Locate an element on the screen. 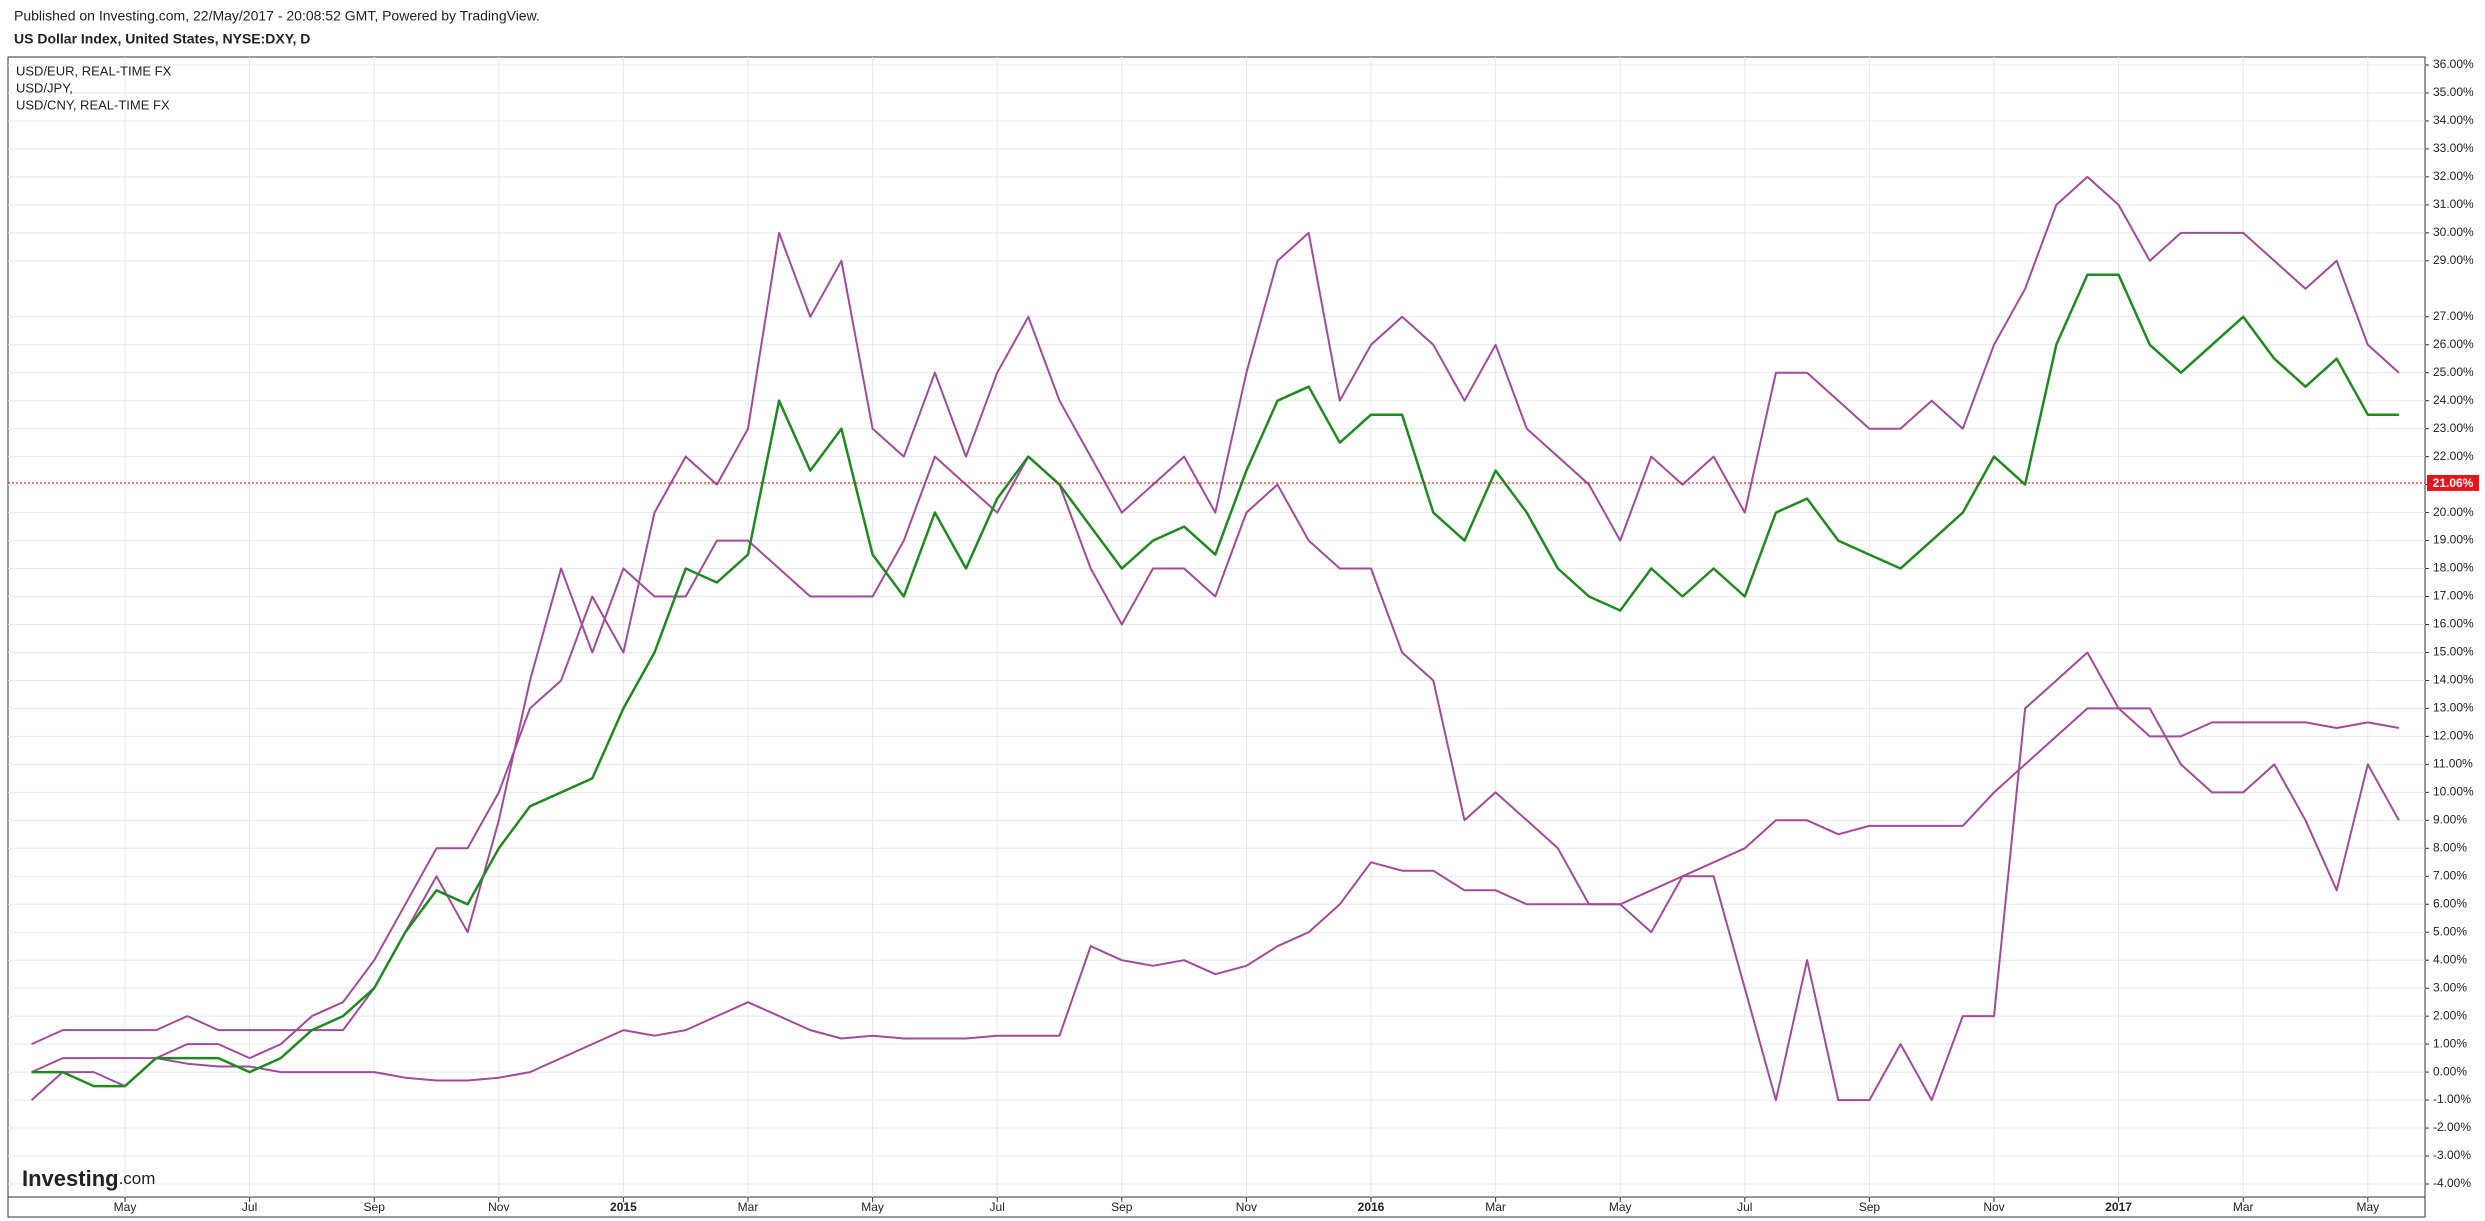 The width and height of the screenshot is (2485, 1221). y-tick-label: 13.00% is located at coordinates (2453, 708).